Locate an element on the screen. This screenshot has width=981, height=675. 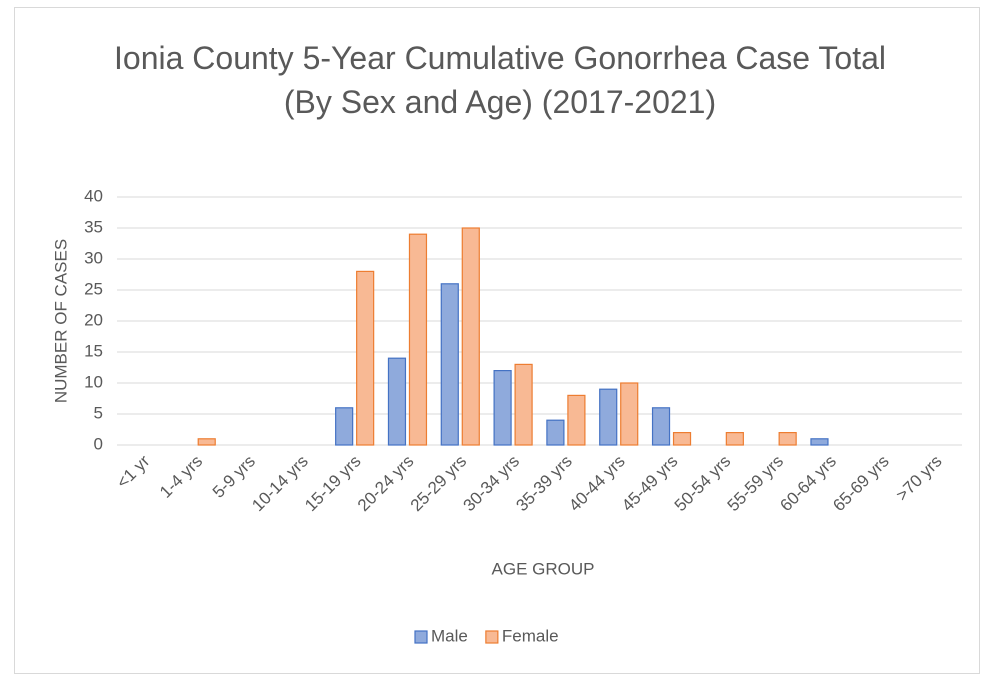
y-tick-label: 20 is located at coordinates (93, 319).